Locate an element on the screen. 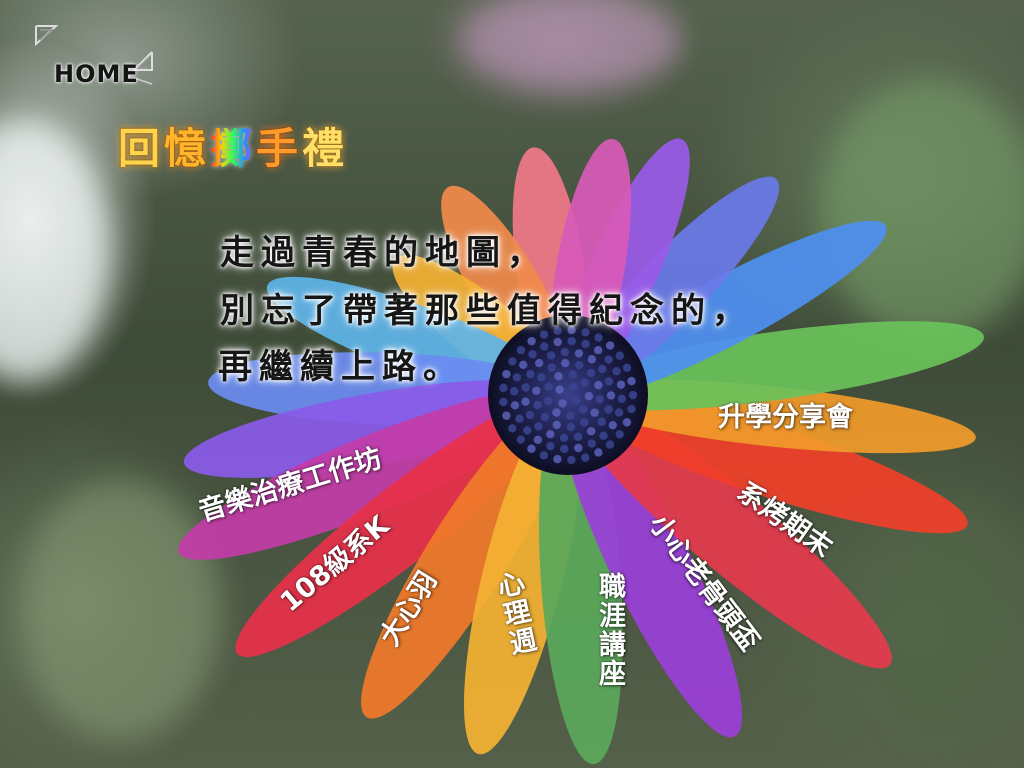 The image size is (1024, 768). petal-link-study-share: 升學分享會 is located at coordinates (785, 417).